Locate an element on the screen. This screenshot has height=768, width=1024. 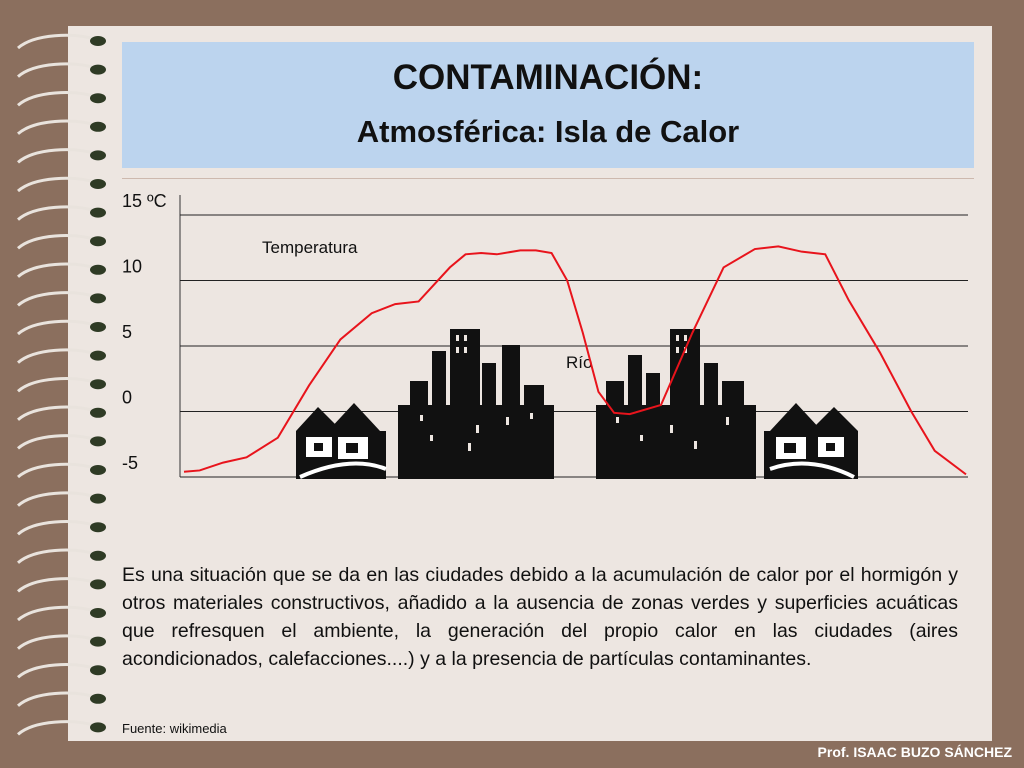
city-buildings-left-icon is located at coordinates (476, 404).